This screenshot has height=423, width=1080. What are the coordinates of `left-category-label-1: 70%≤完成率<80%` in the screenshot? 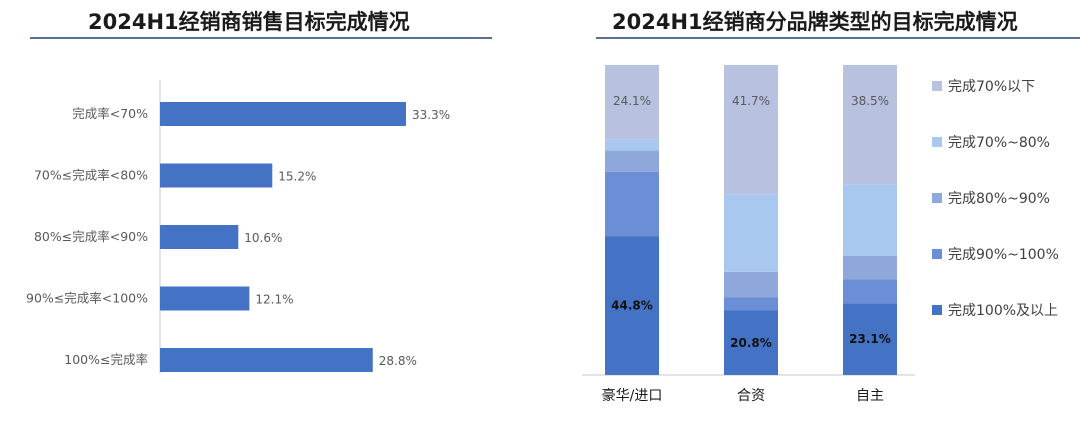 It's located at (91, 175).